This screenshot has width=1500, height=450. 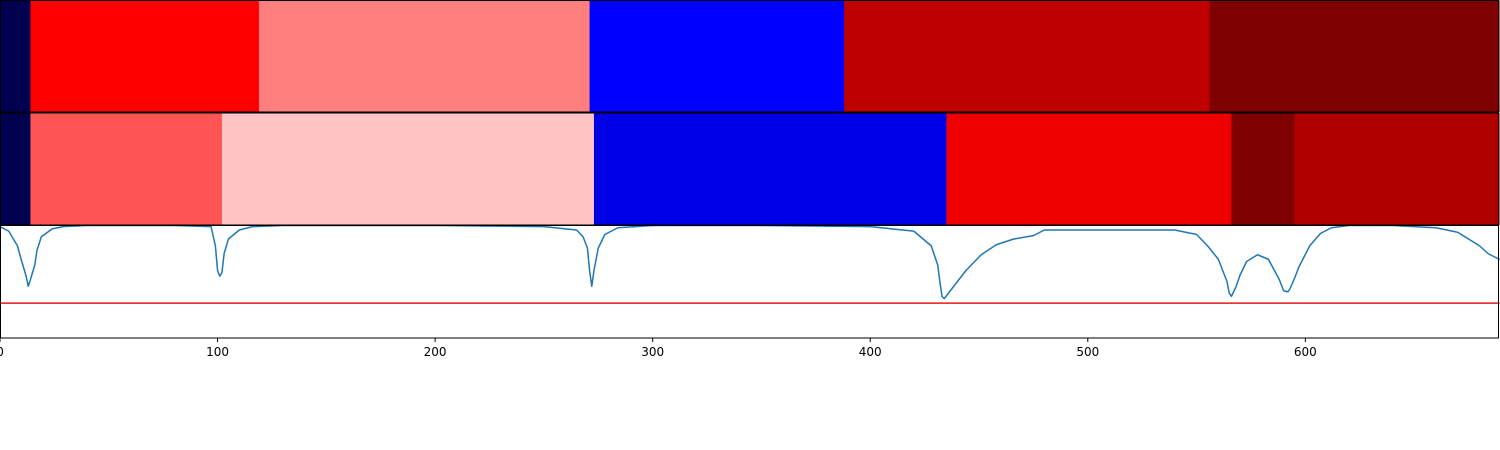 I want to click on x-axis: 0 100 200 300 400 500 600, so click(x=658, y=348).